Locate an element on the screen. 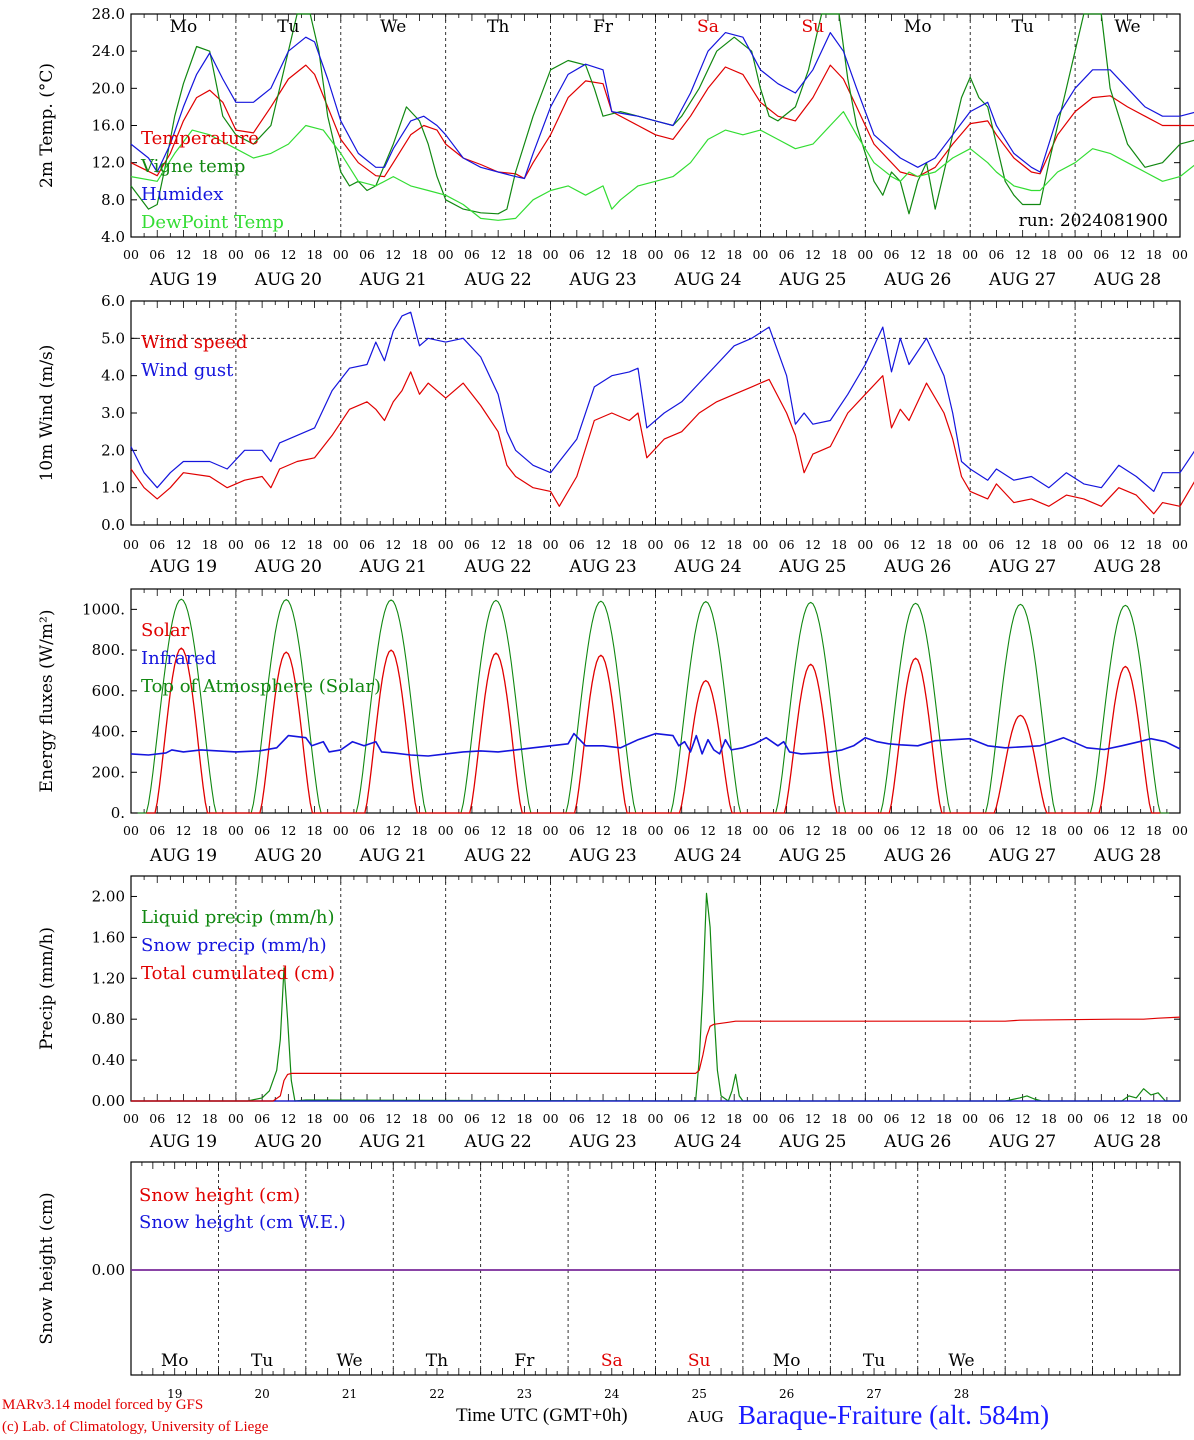 This screenshot has width=1194, height=1440. day-number-label: 21 is located at coordinates (349, 1394).